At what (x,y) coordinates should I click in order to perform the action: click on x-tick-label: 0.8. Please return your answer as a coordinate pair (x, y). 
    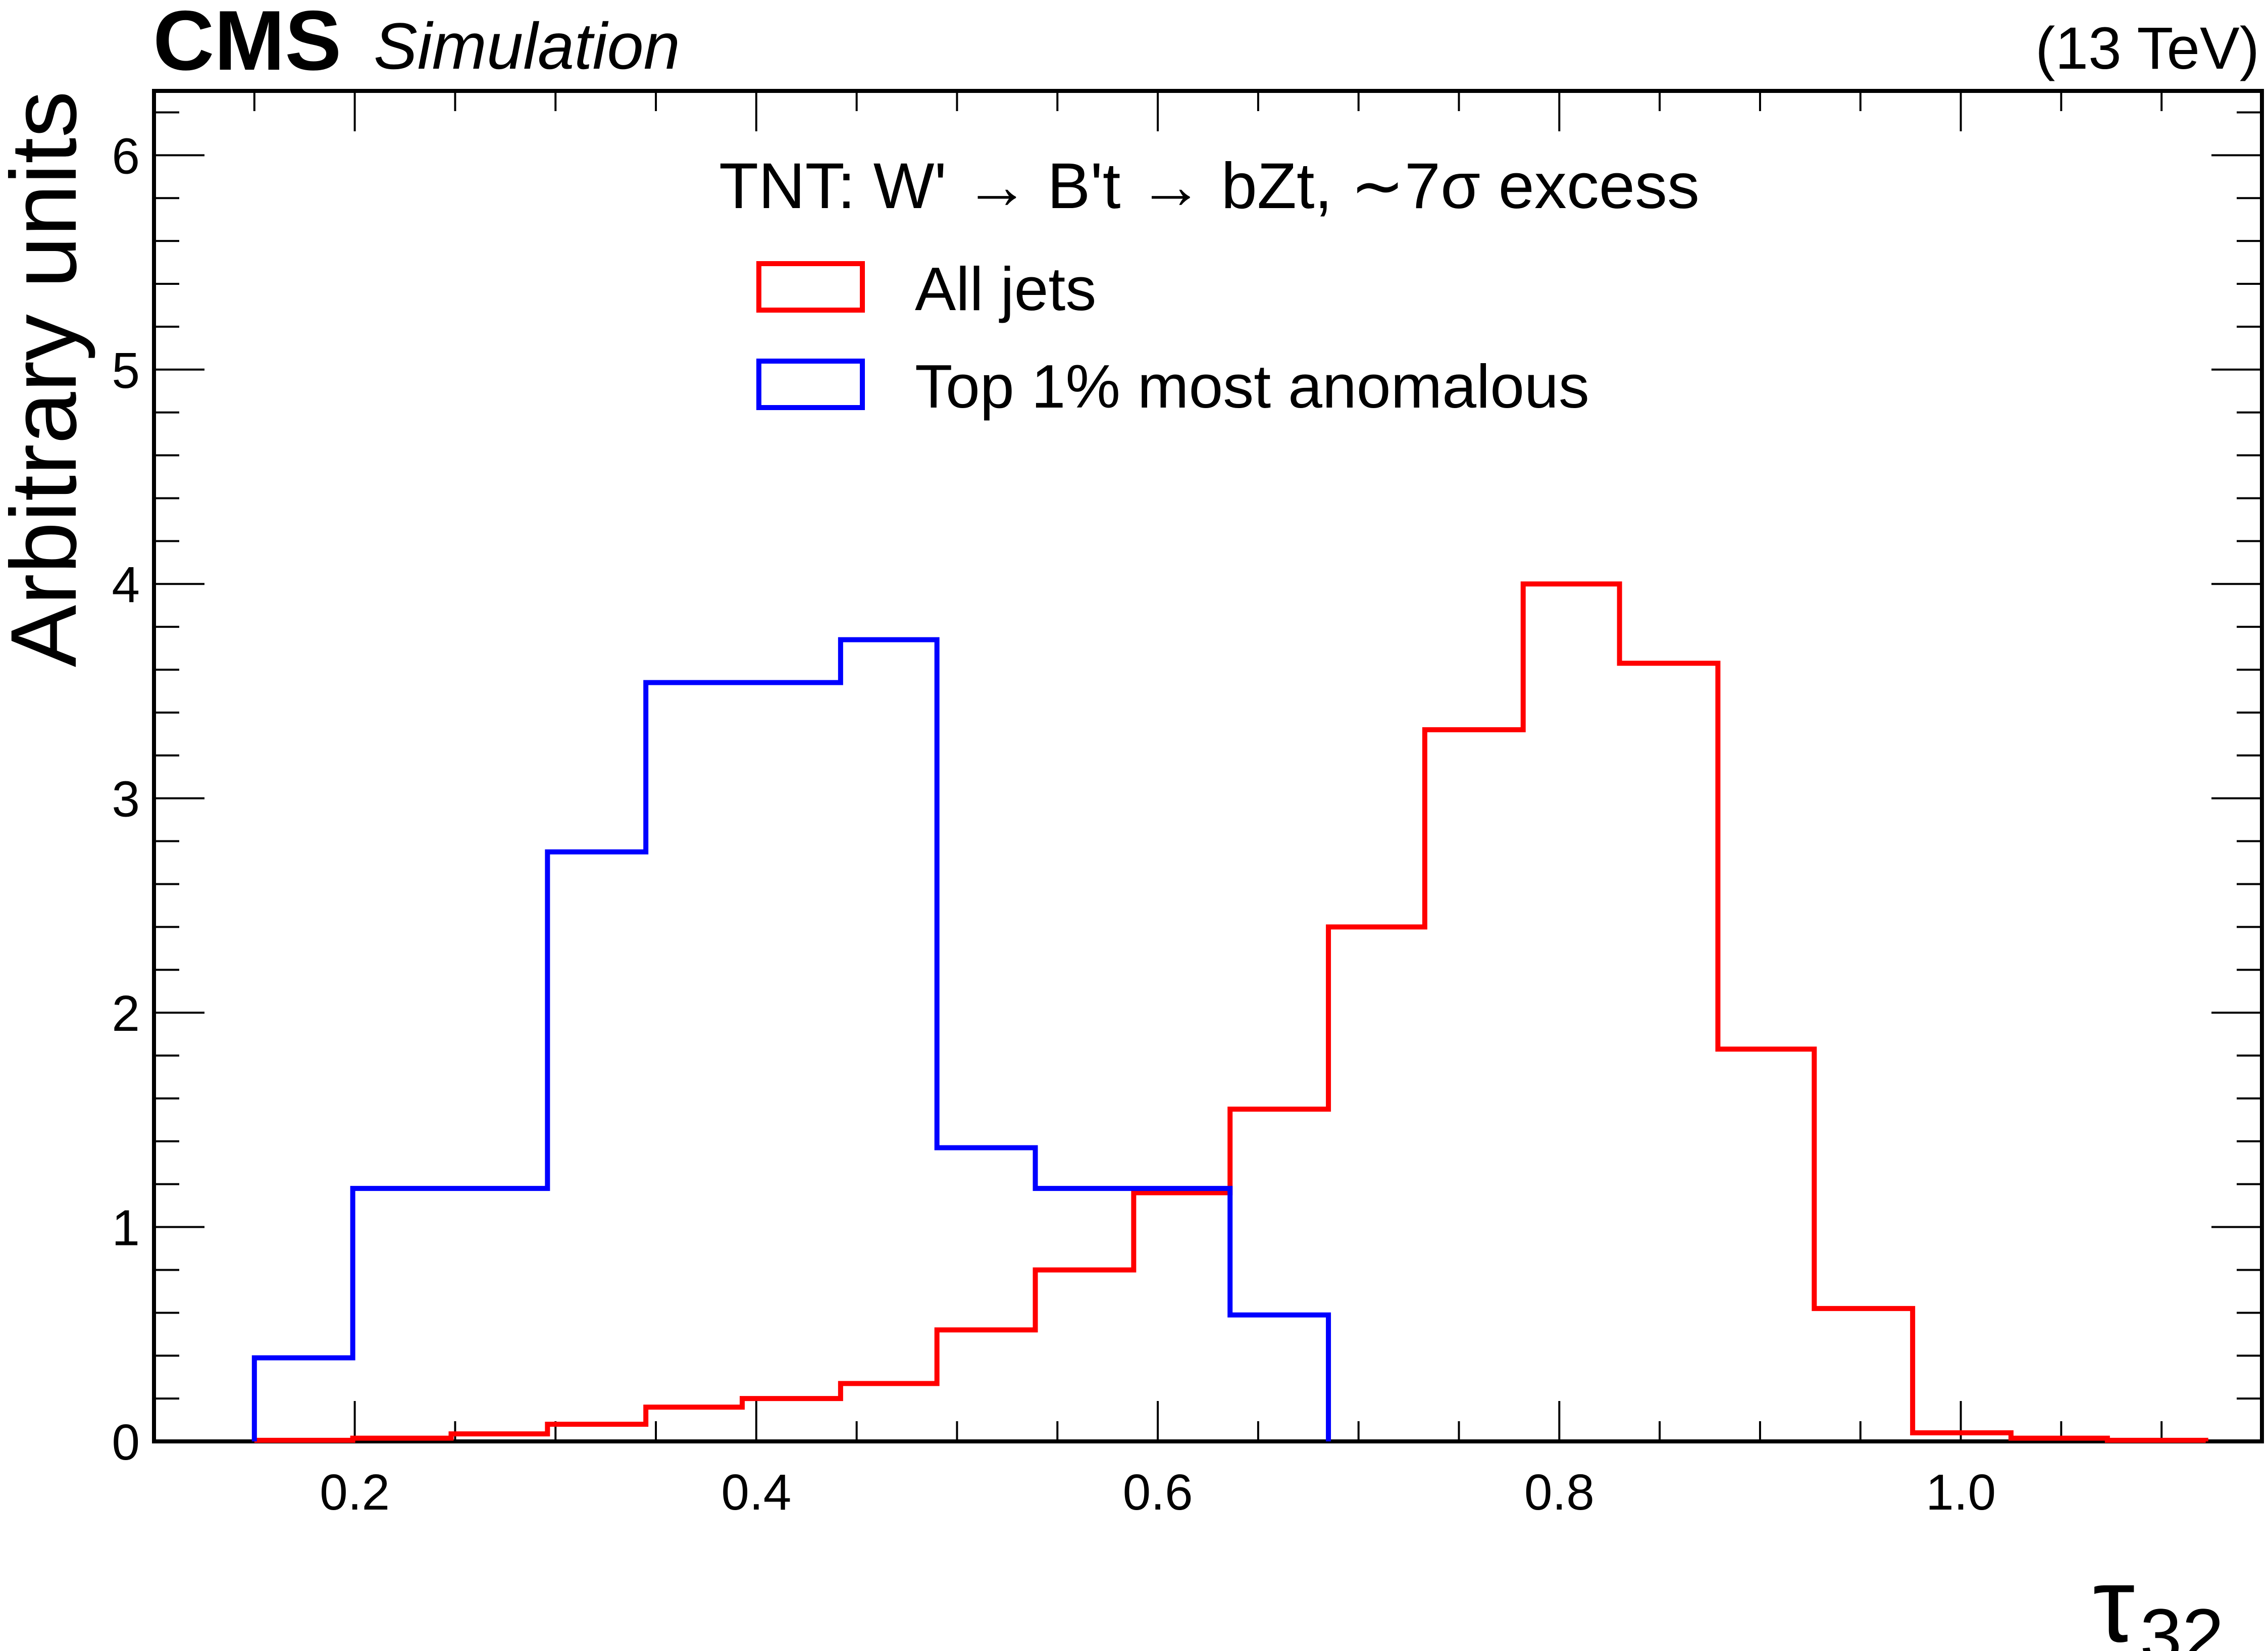
    Looking at the image, I should click on (1559, 1493).